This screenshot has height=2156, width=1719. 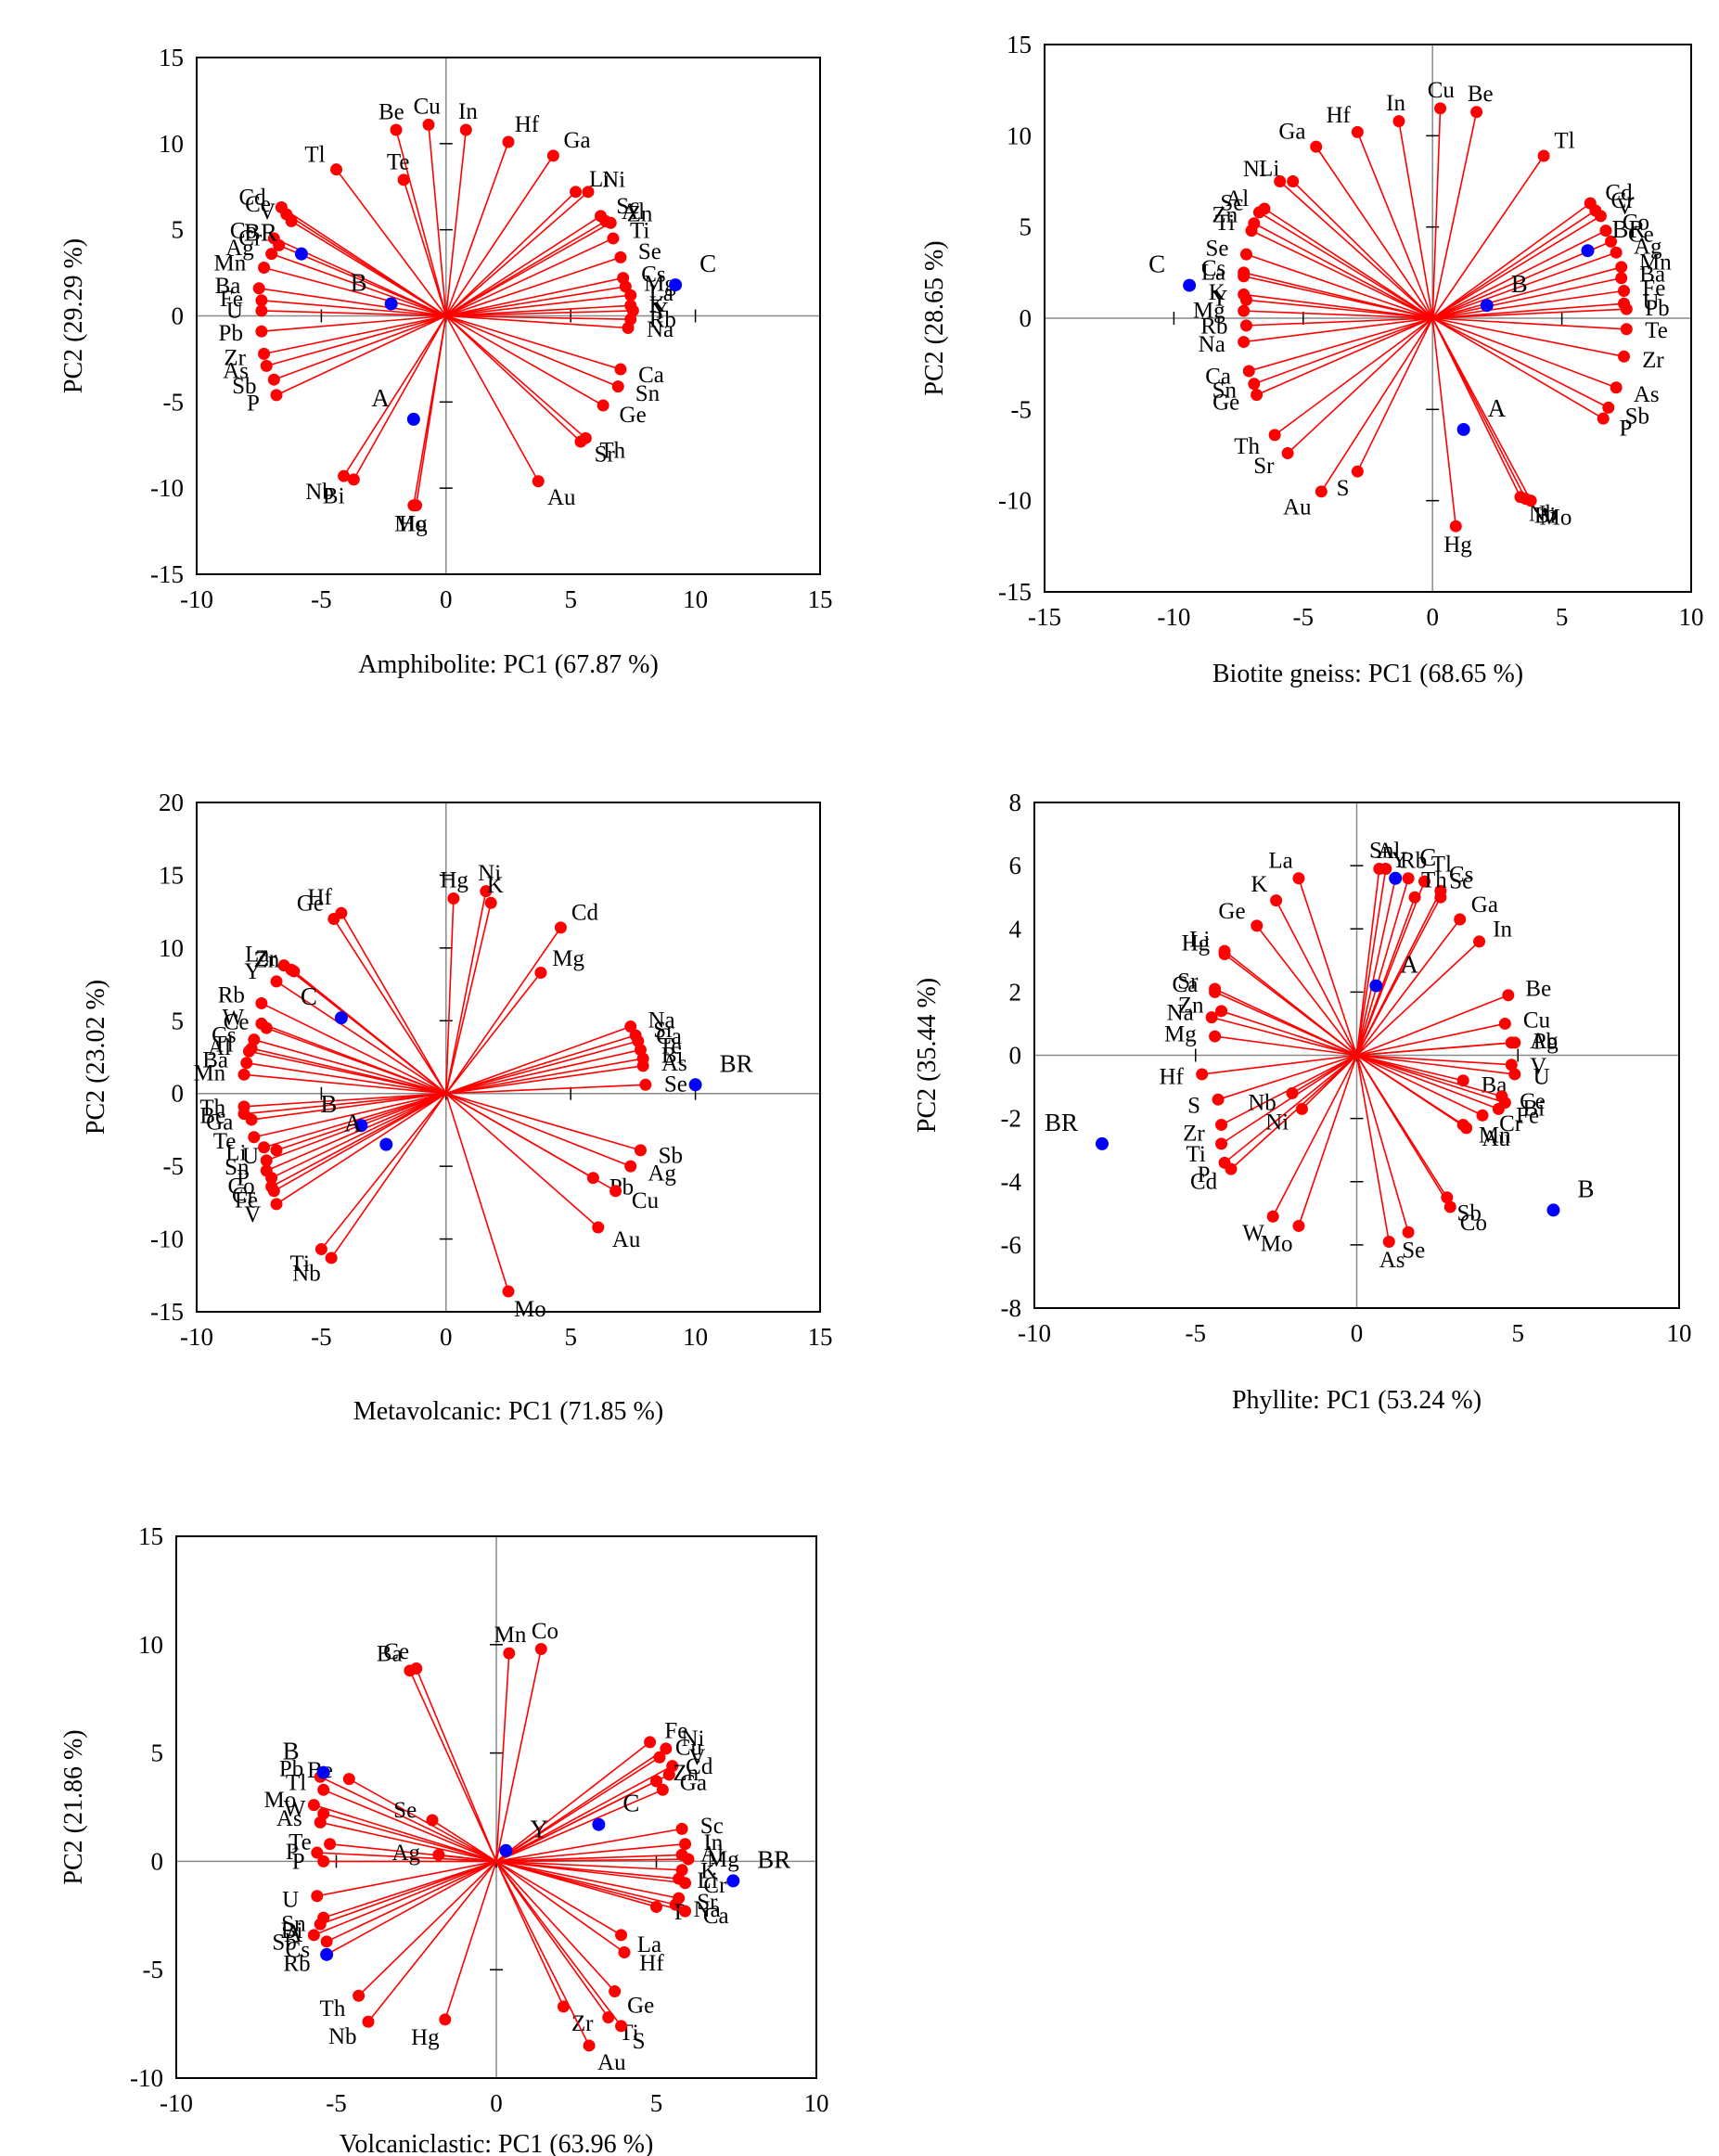 What do you see at coordinates (289, 1818) in the screenshot?
I see `loading-label: As` at bounding box center [289, 1818].